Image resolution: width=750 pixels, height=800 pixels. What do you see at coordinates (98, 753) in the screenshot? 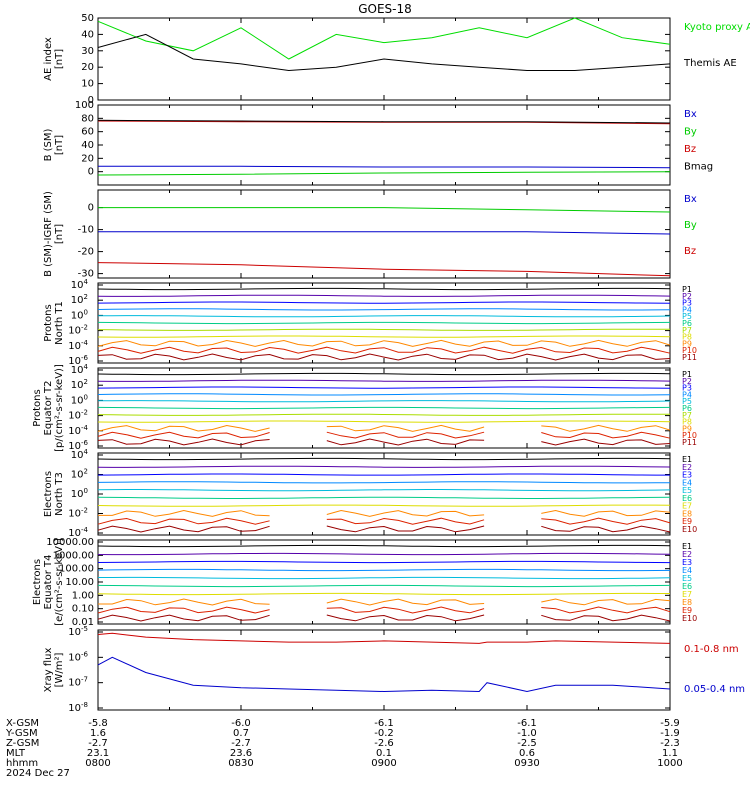
I see `footer-value: 23.1` at bounding box center [98, 753].